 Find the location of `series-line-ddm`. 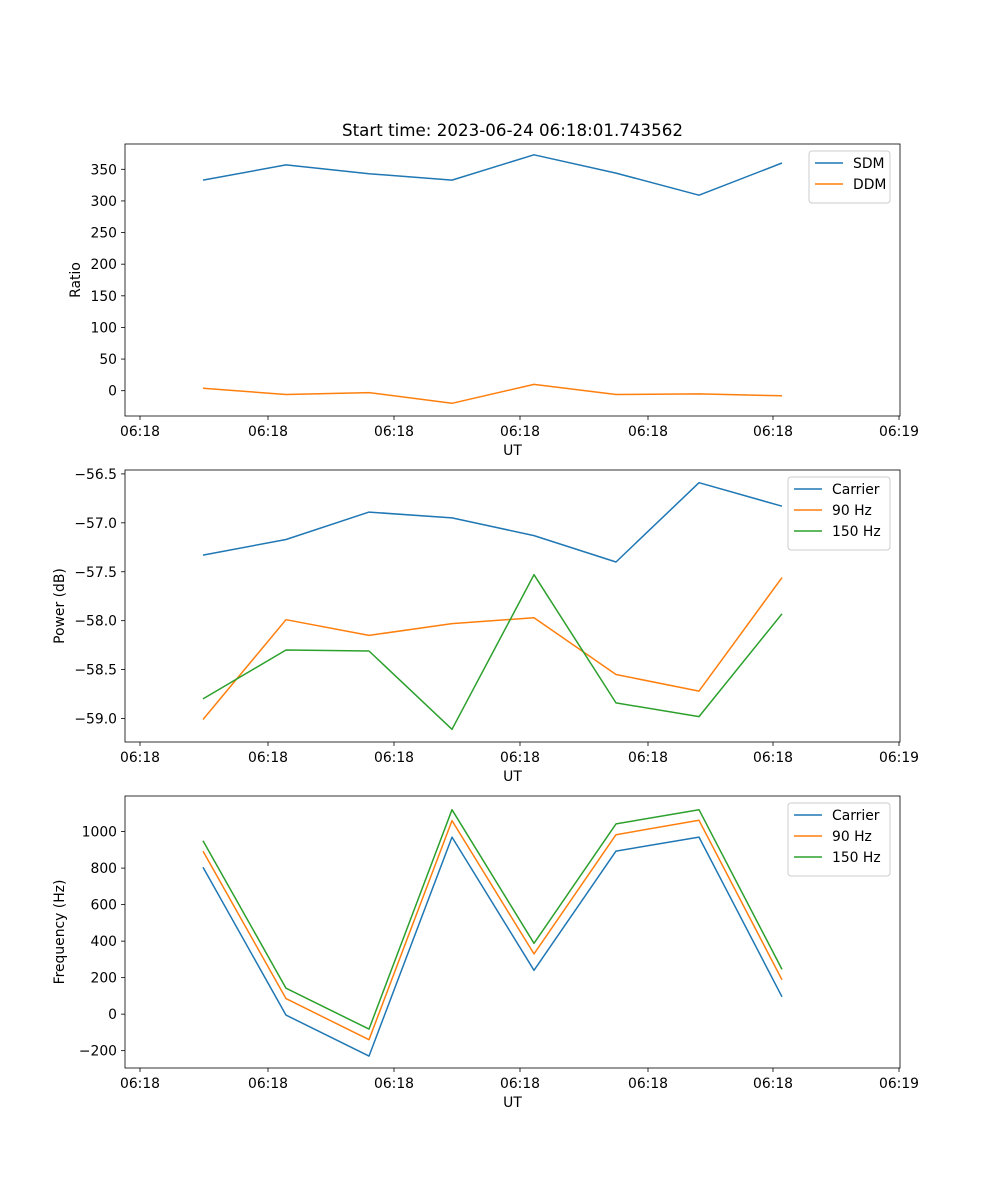

series-line-ddm is located at coordinates (492, 394).